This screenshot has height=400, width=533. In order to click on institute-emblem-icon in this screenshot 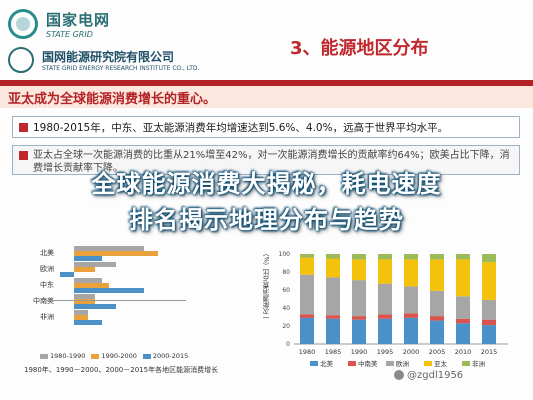, I will do `click(21, 60)`.